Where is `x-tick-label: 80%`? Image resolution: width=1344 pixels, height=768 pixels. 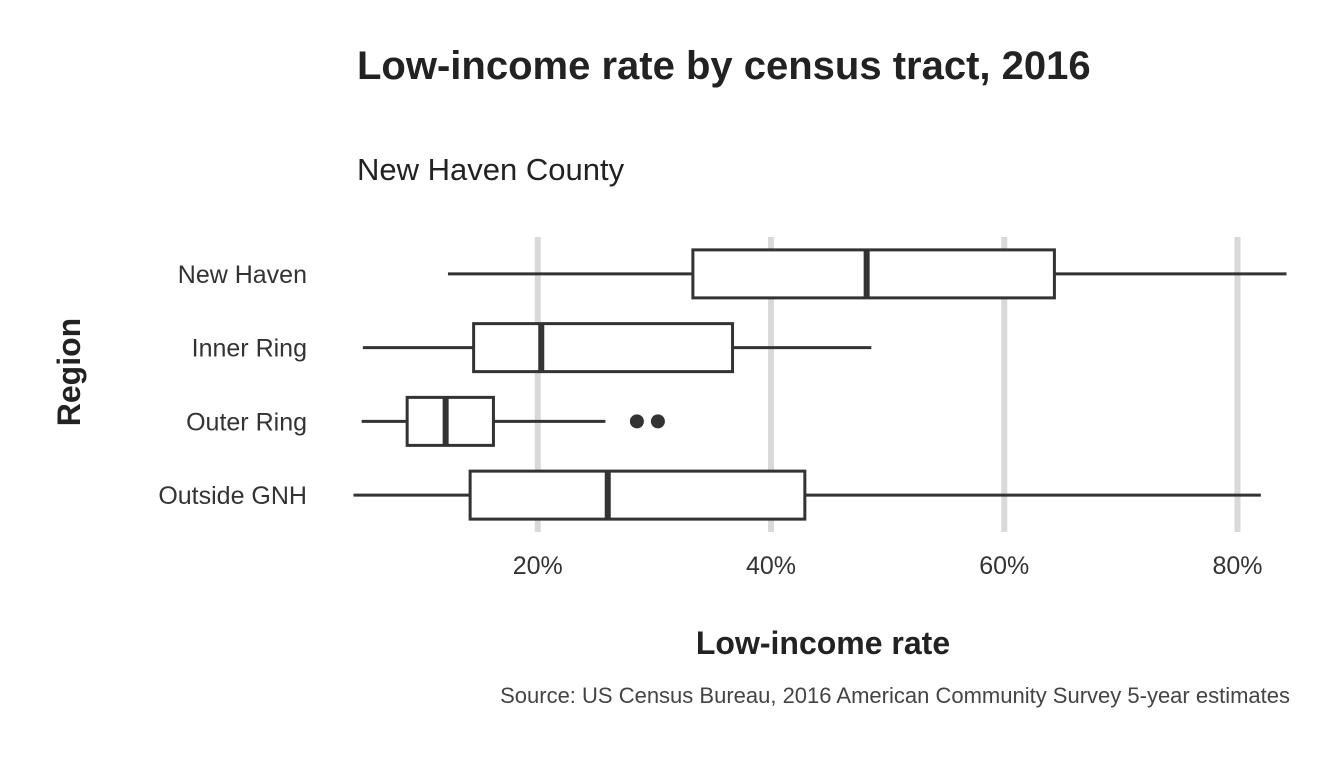 x-tick-label: 80% is located at coordinates (1237, 566).